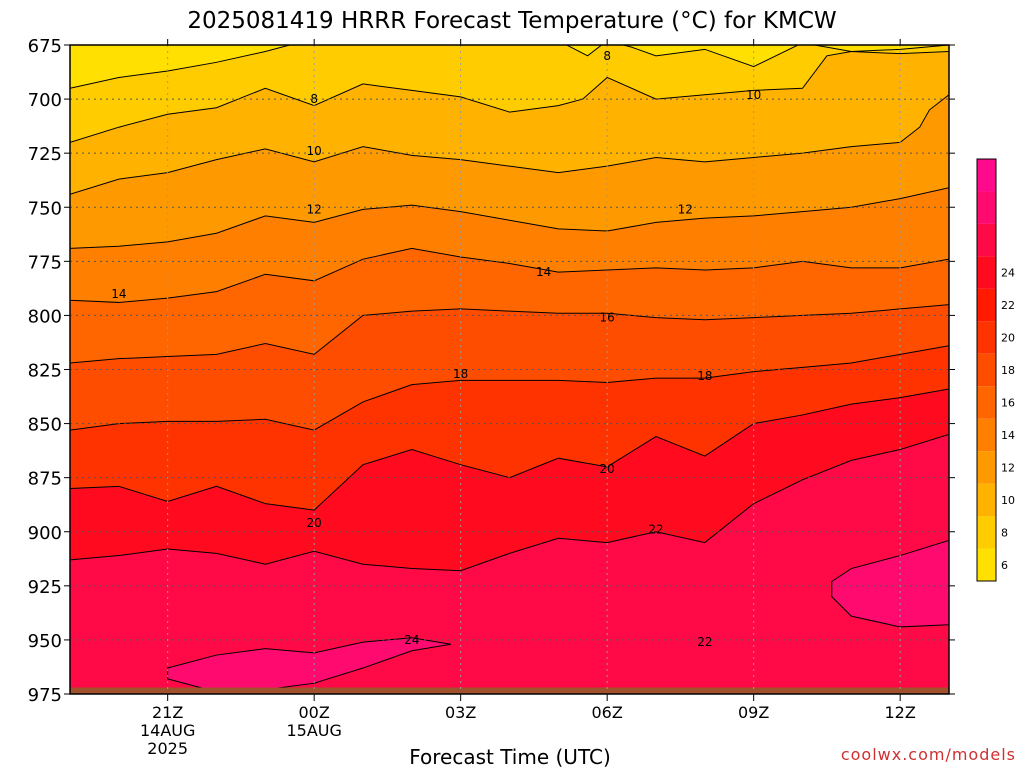  I want to click on colorbar-label: 8, so click(1004, 532).